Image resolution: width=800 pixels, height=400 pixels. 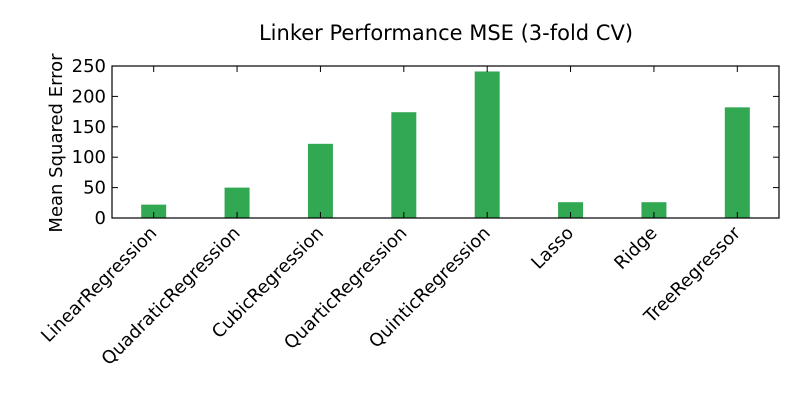 I want to click on y-tick-label: 200, so click(x=89, y=96).